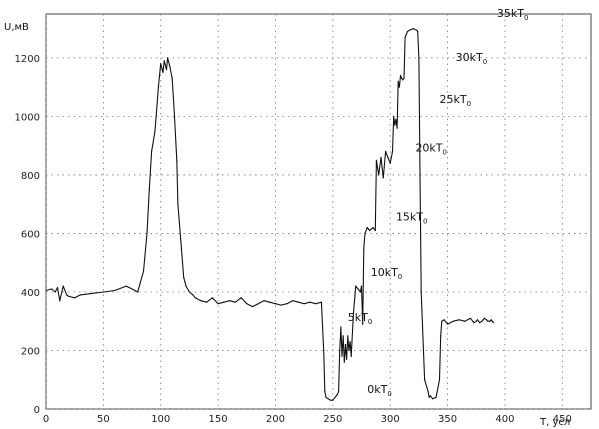 This screenshot has width=599, height=429. What do you see at coordinates (30, 293) in the screenshot?
I see `y-tick-label: 400` at bounding box center [30, 293].